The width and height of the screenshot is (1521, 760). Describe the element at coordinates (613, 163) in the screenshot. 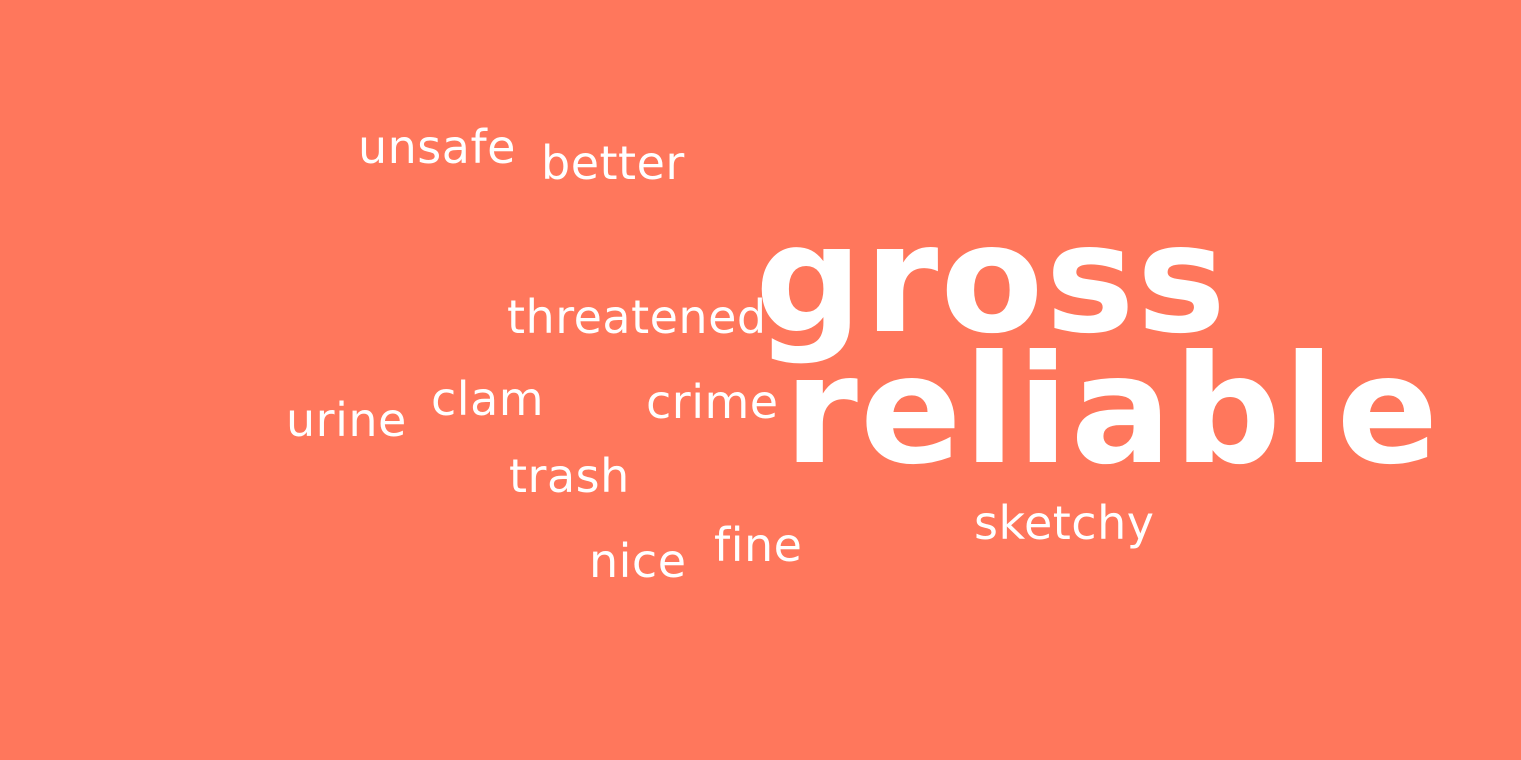

I see `word-better: better` at that location.